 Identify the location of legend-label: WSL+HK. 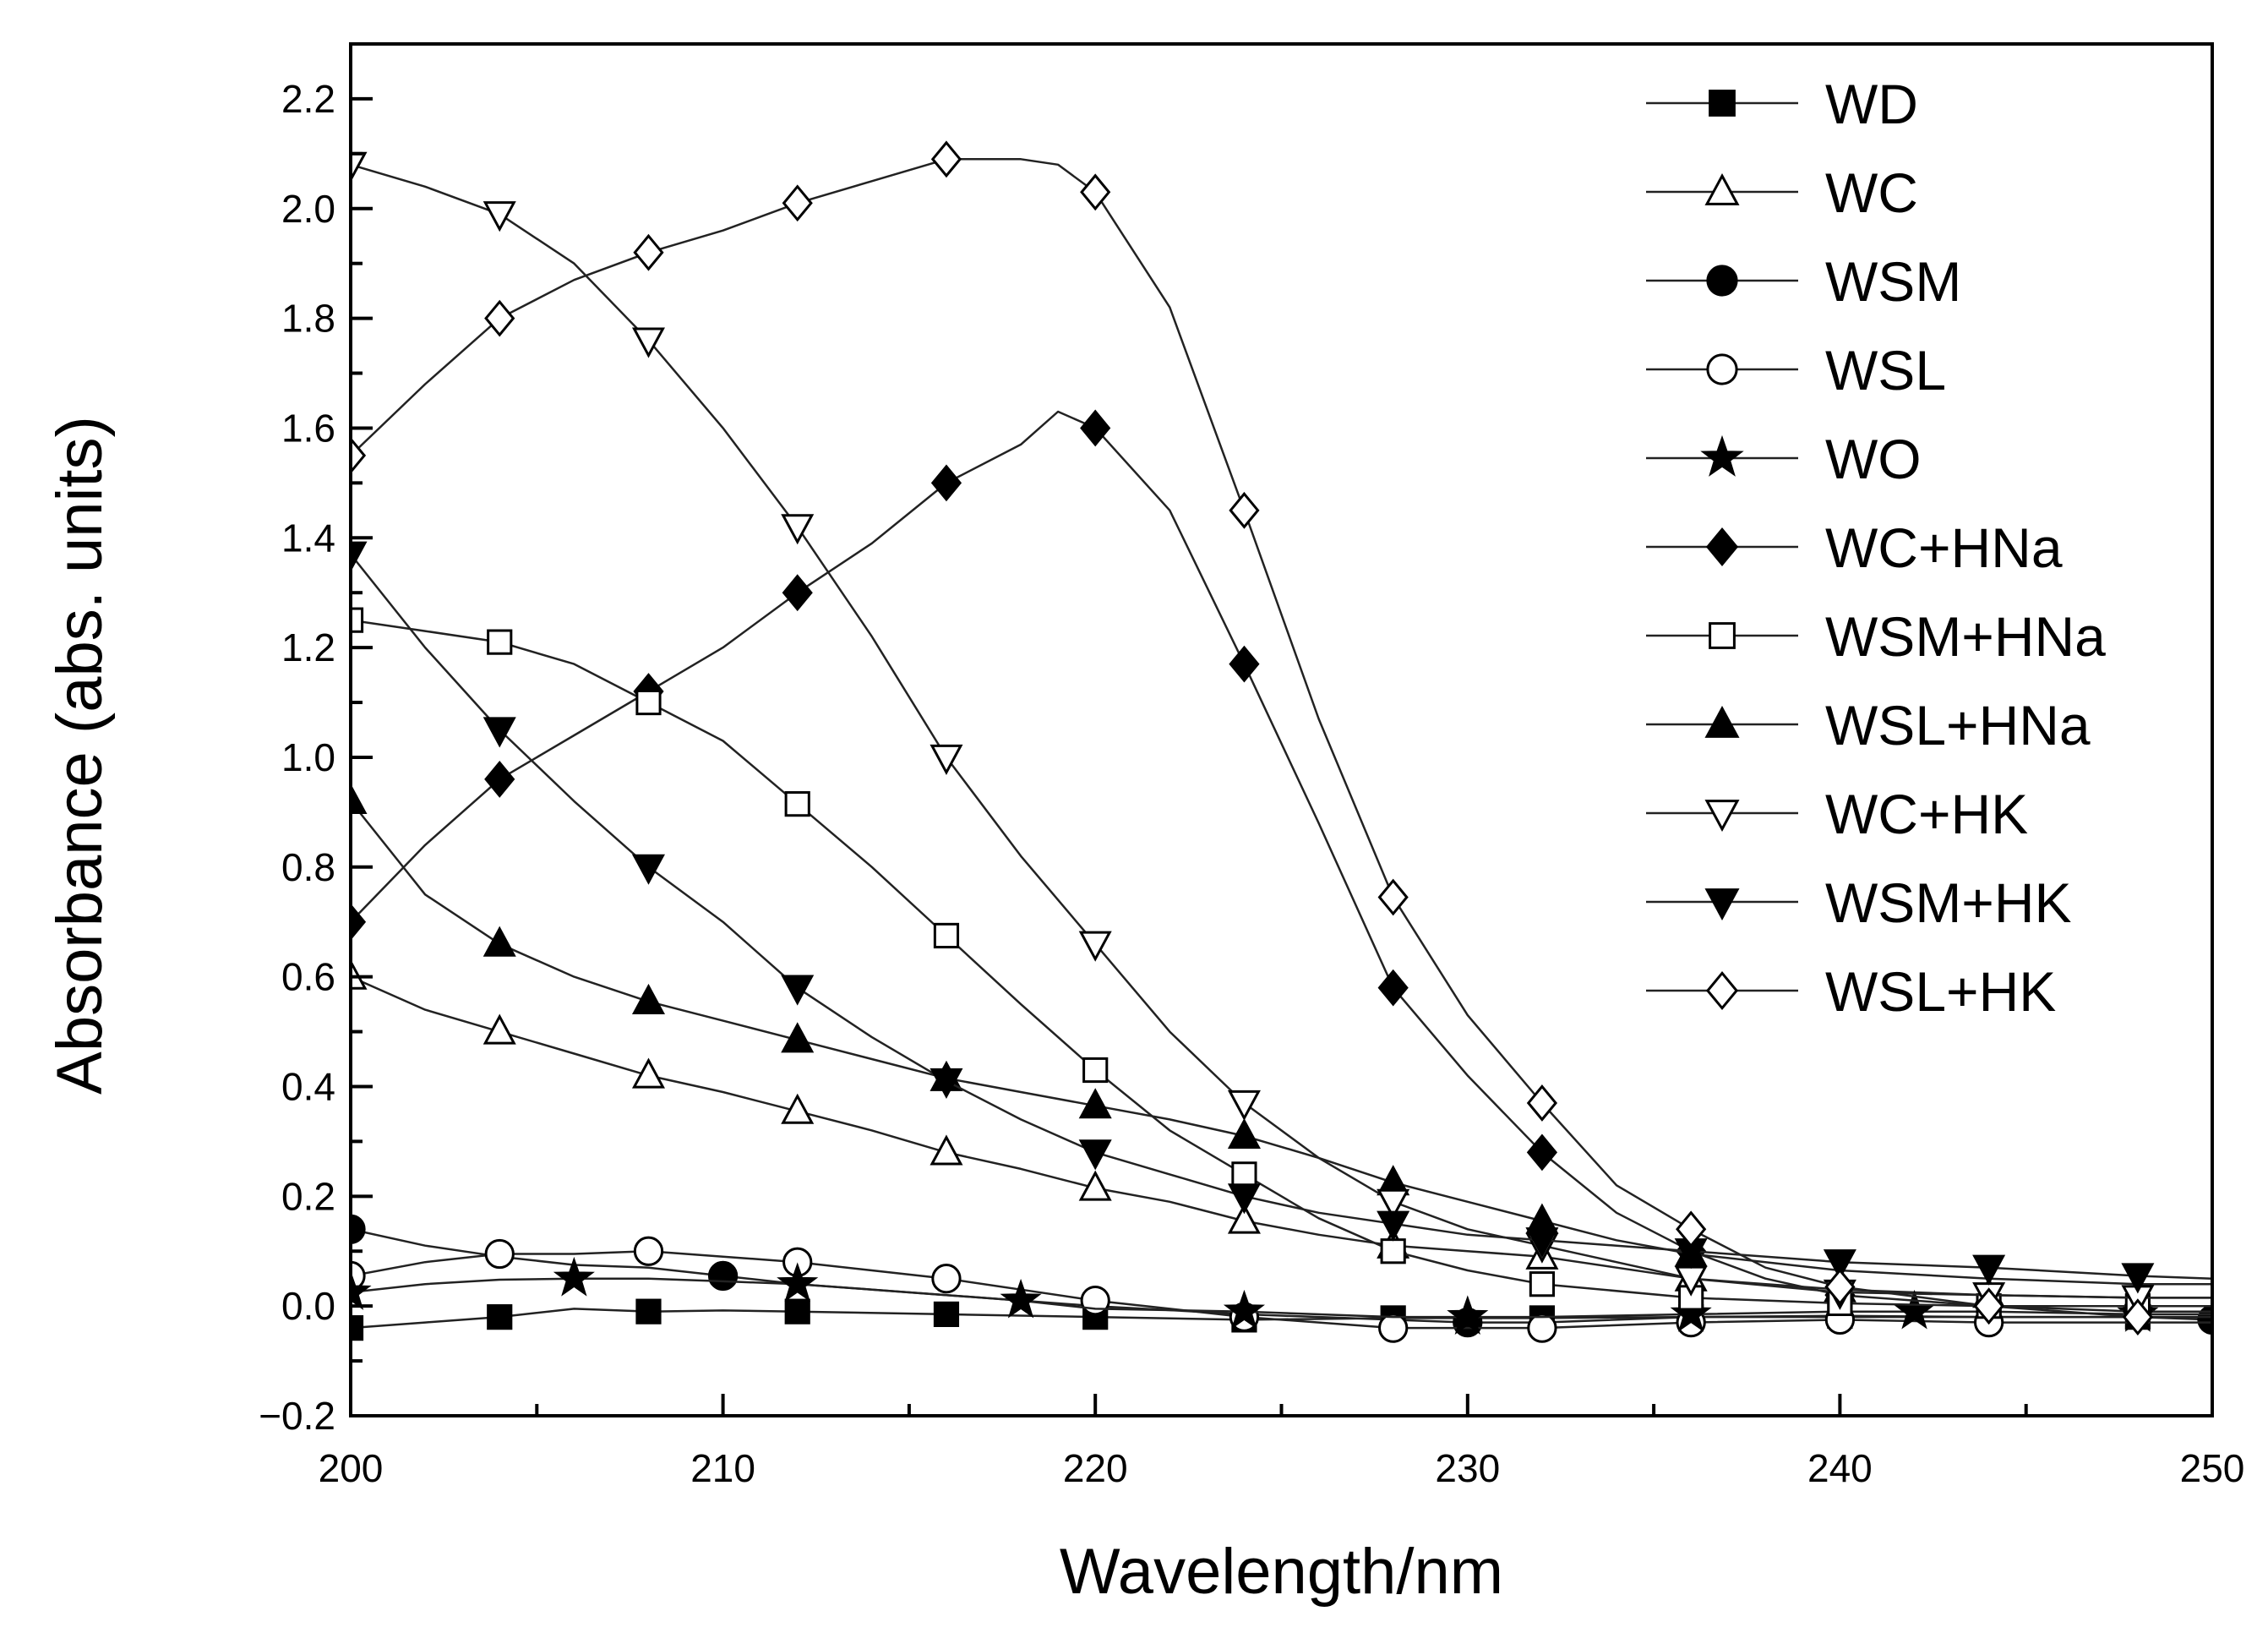
(1940, 991).